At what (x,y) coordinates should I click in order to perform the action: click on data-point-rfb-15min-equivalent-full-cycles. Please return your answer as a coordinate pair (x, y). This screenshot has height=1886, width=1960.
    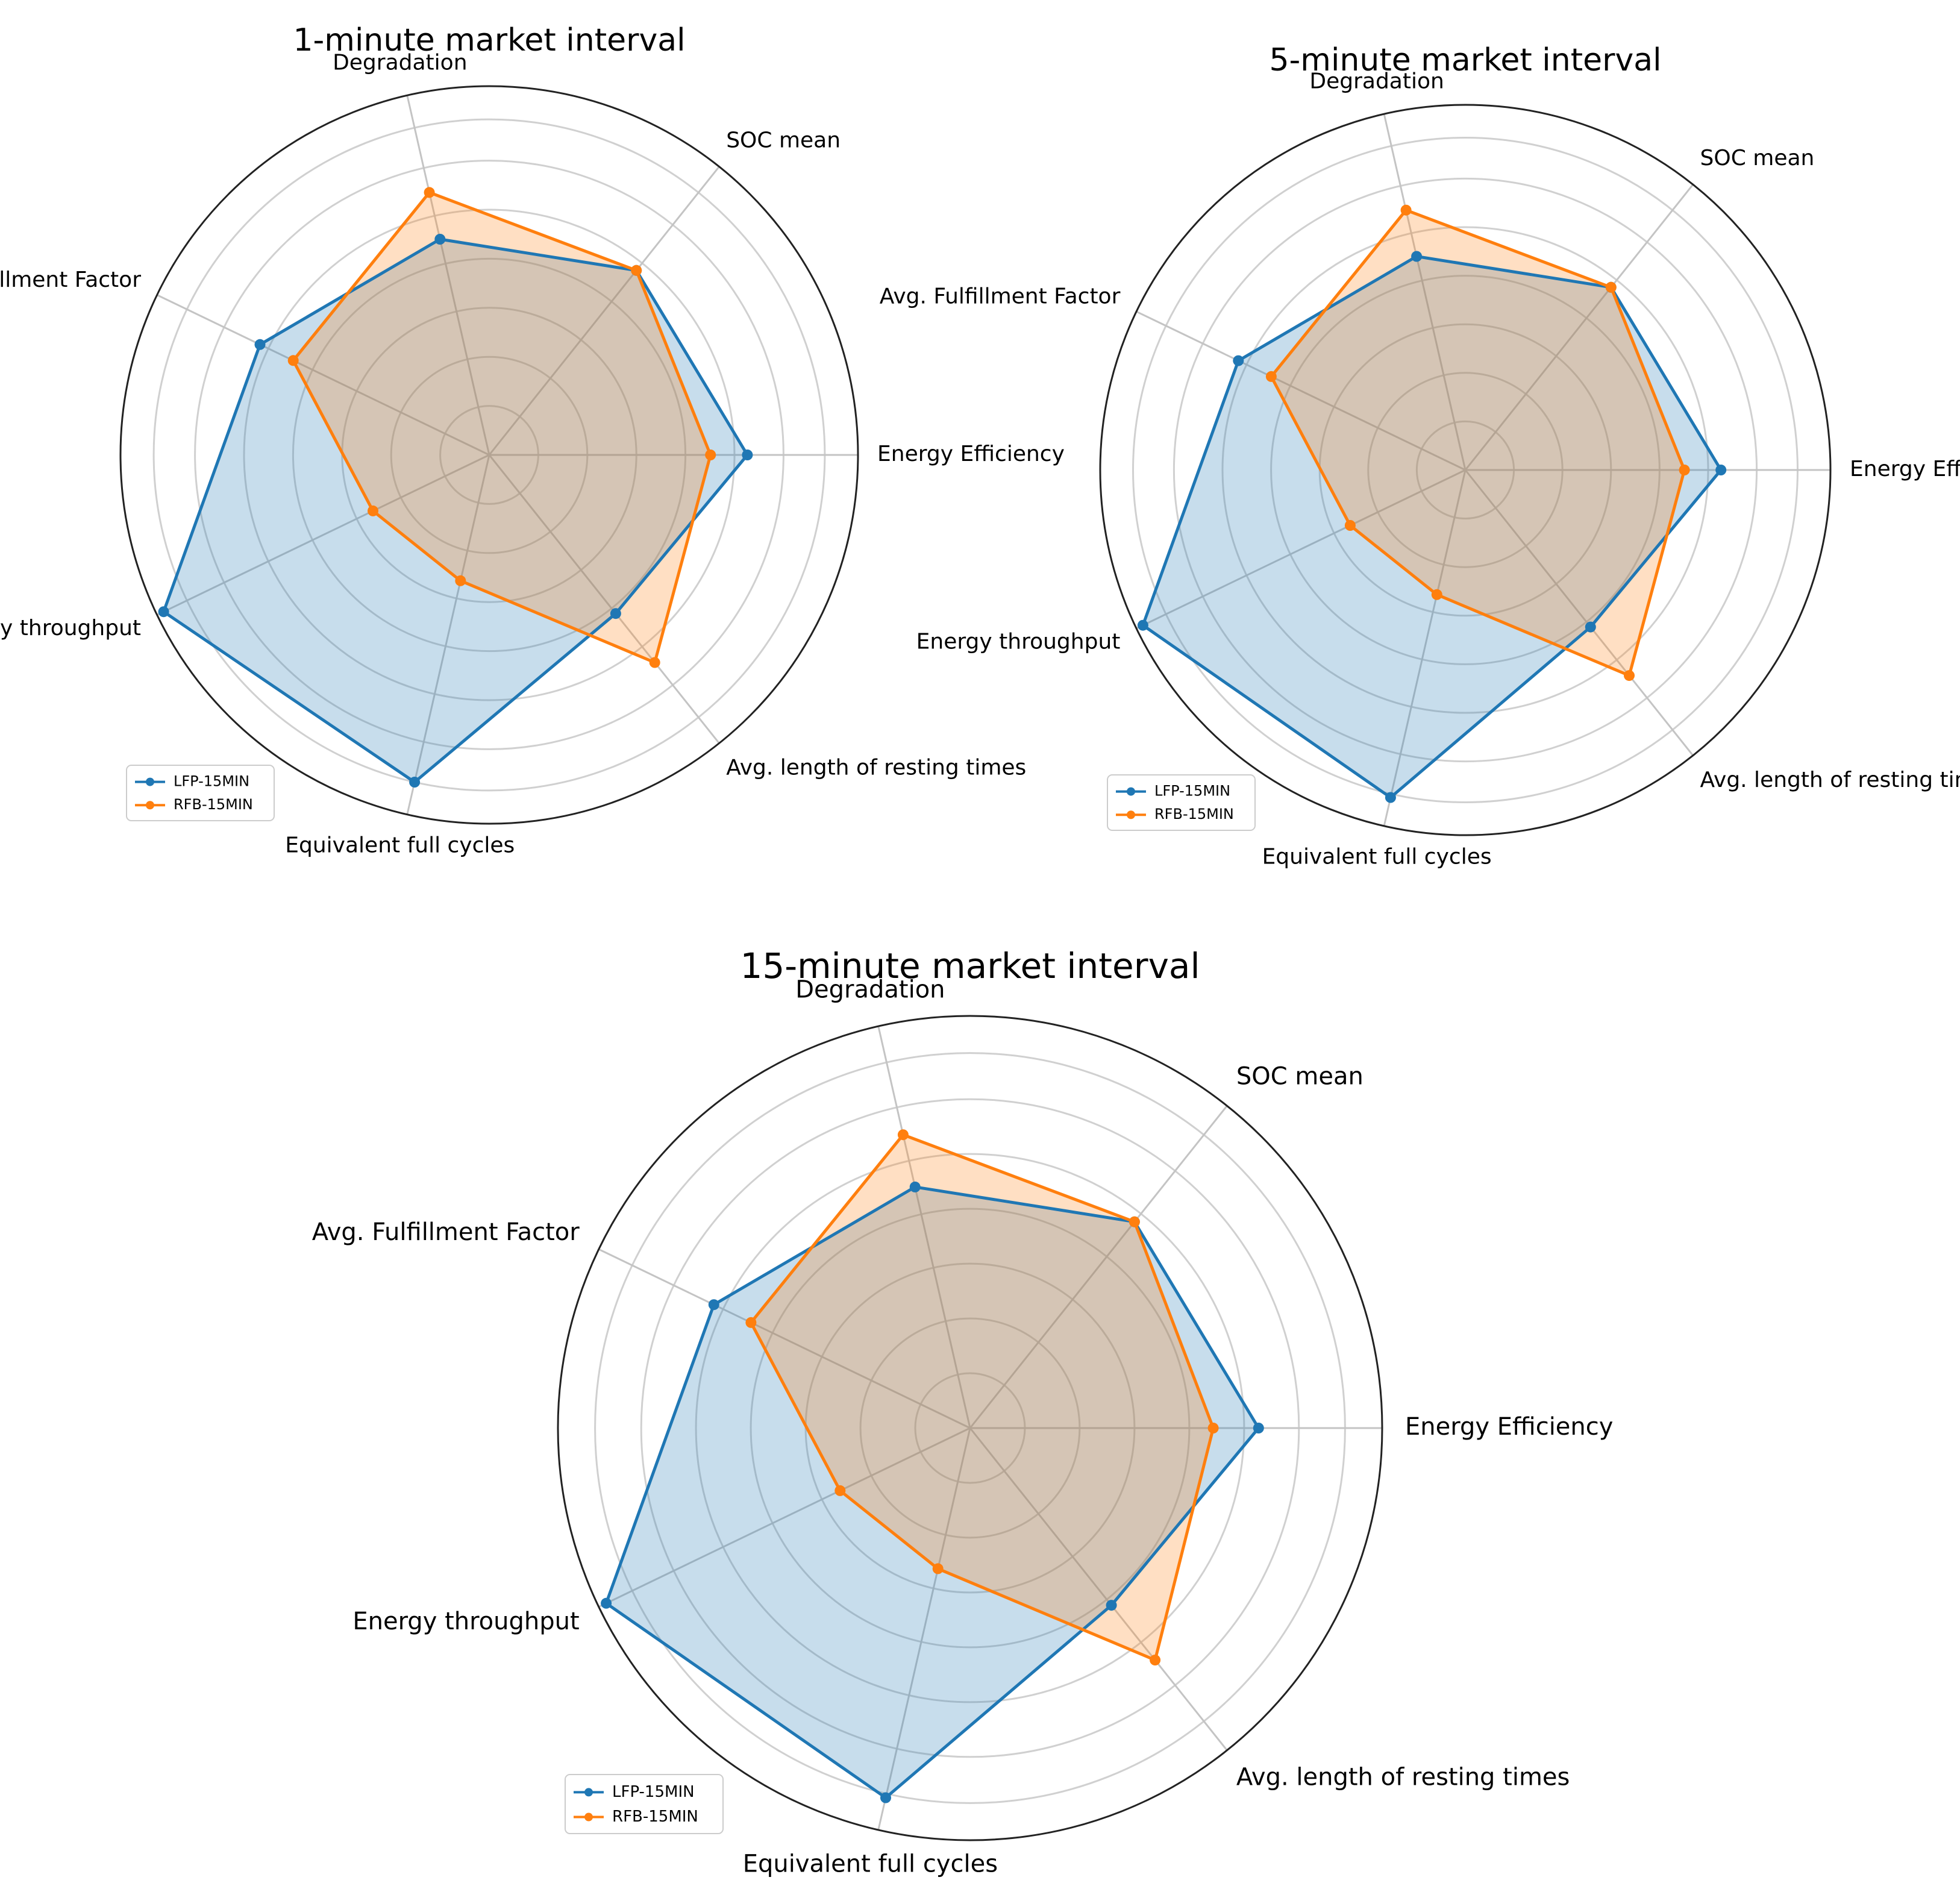
    Looking at the image, I should click on (938, 1568).